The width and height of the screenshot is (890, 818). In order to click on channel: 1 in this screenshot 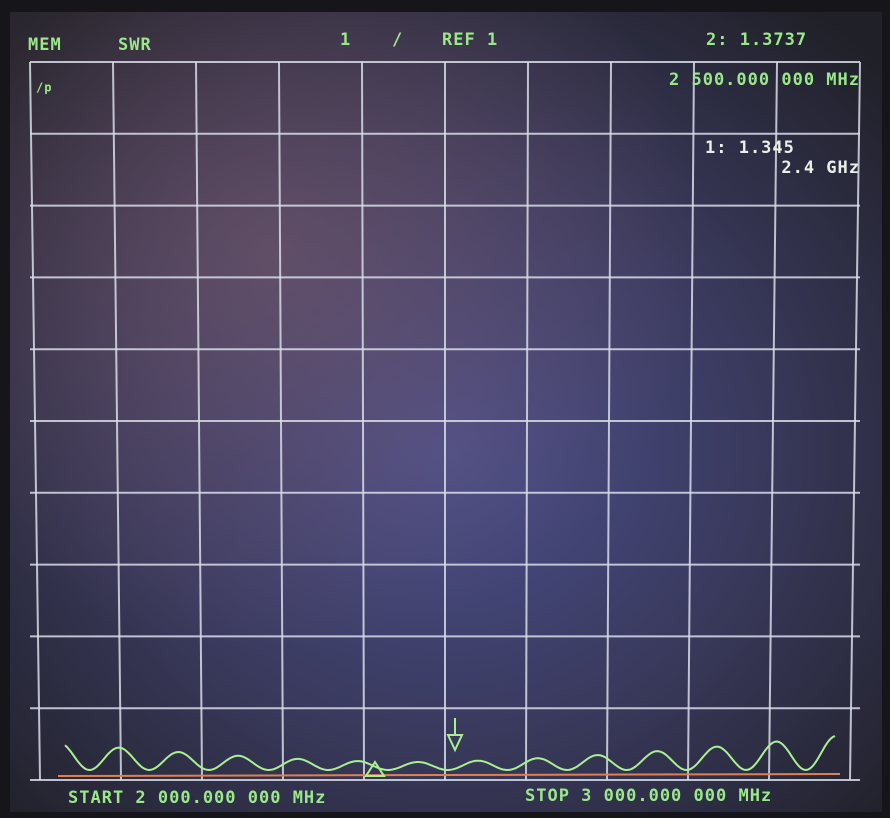, I will do `click(345, 40)`.